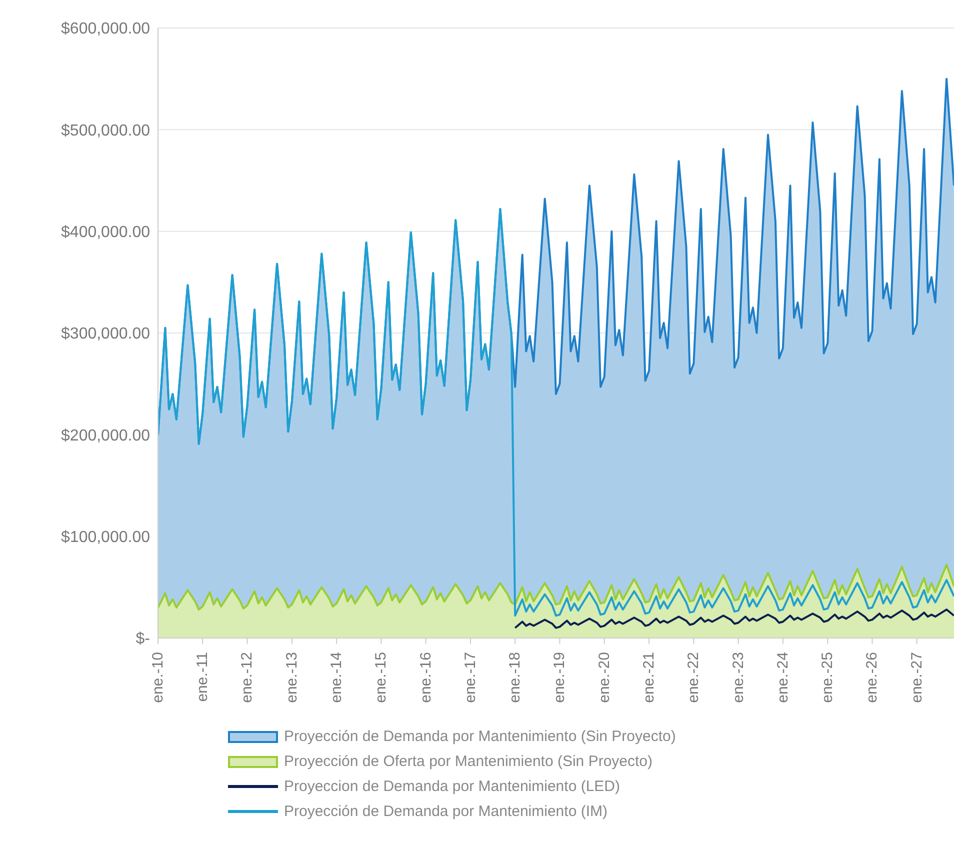 This screenshot has width=970, height=858. I want to click on x-tick-label: ene.-17, so click(471, 677).